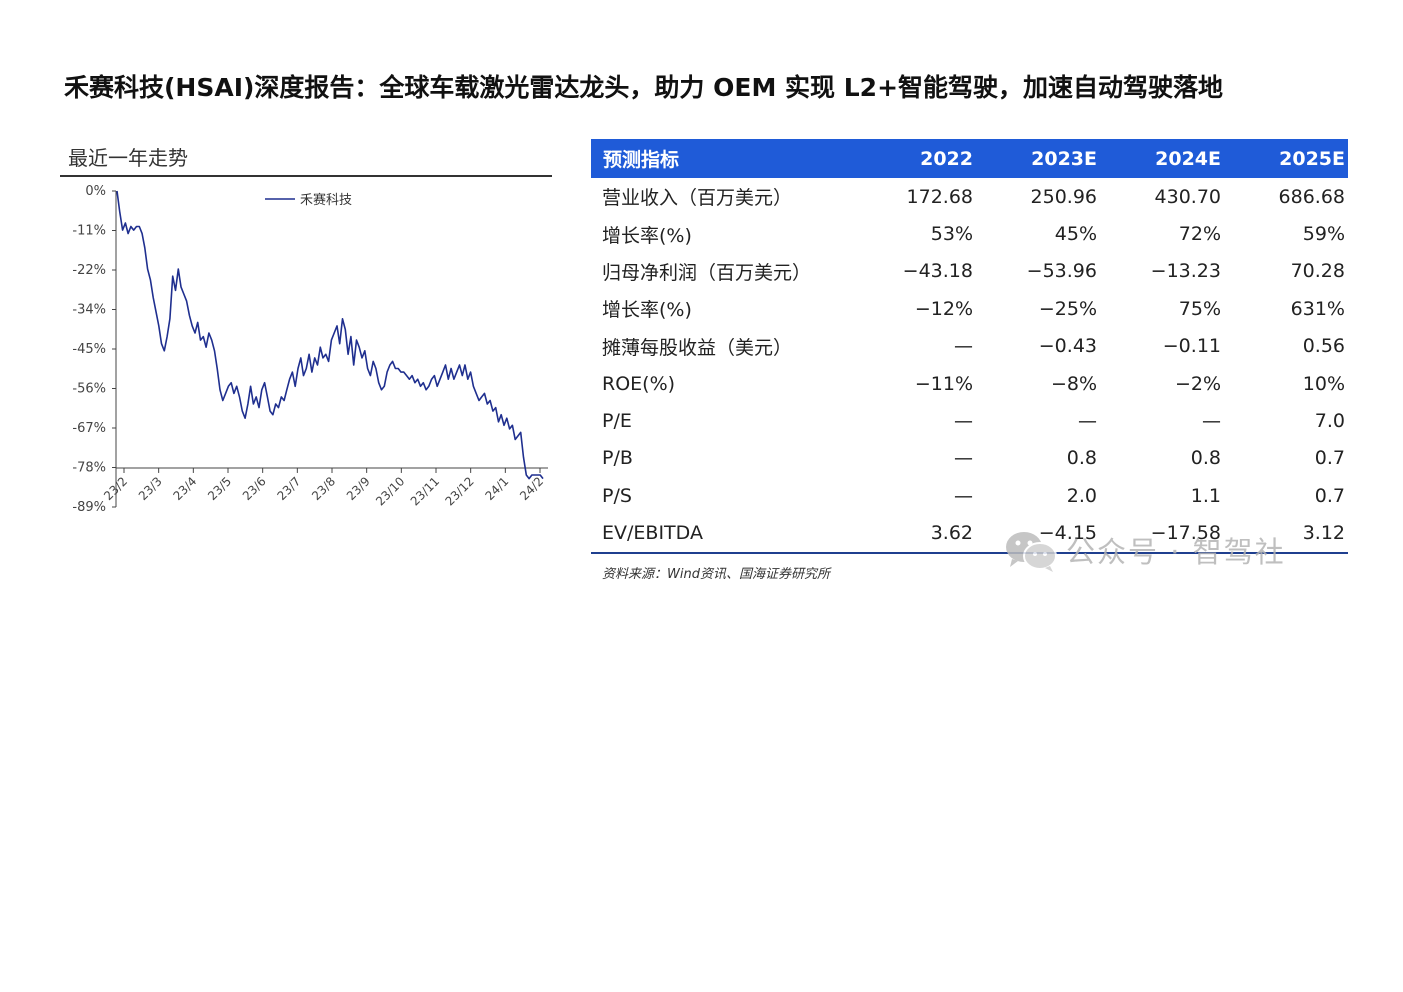  What do you see at coordinates (358, 488) in the screenshot?
I see `x-tick-label: 23/9` at bounding box center [358, 488].